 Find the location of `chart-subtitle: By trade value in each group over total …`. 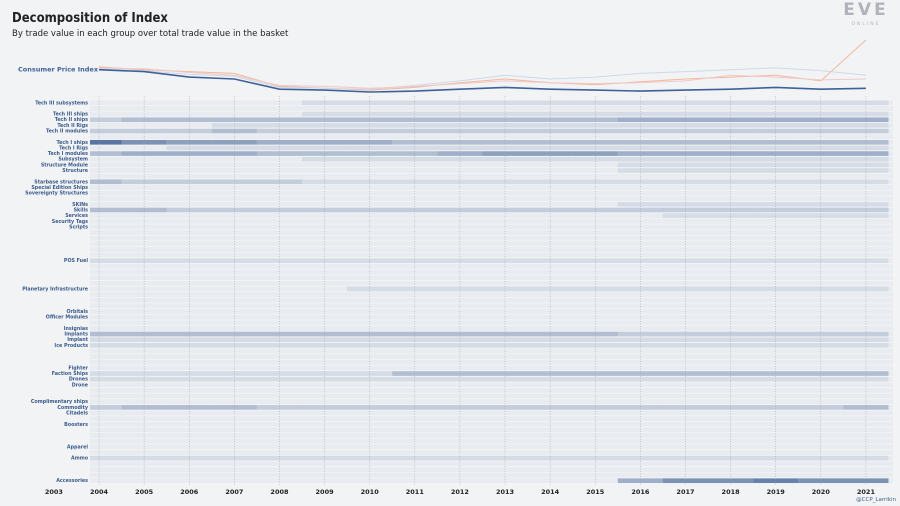

chart-subtitle: By trade value in each group over total … is located at coordinates (150, 34).